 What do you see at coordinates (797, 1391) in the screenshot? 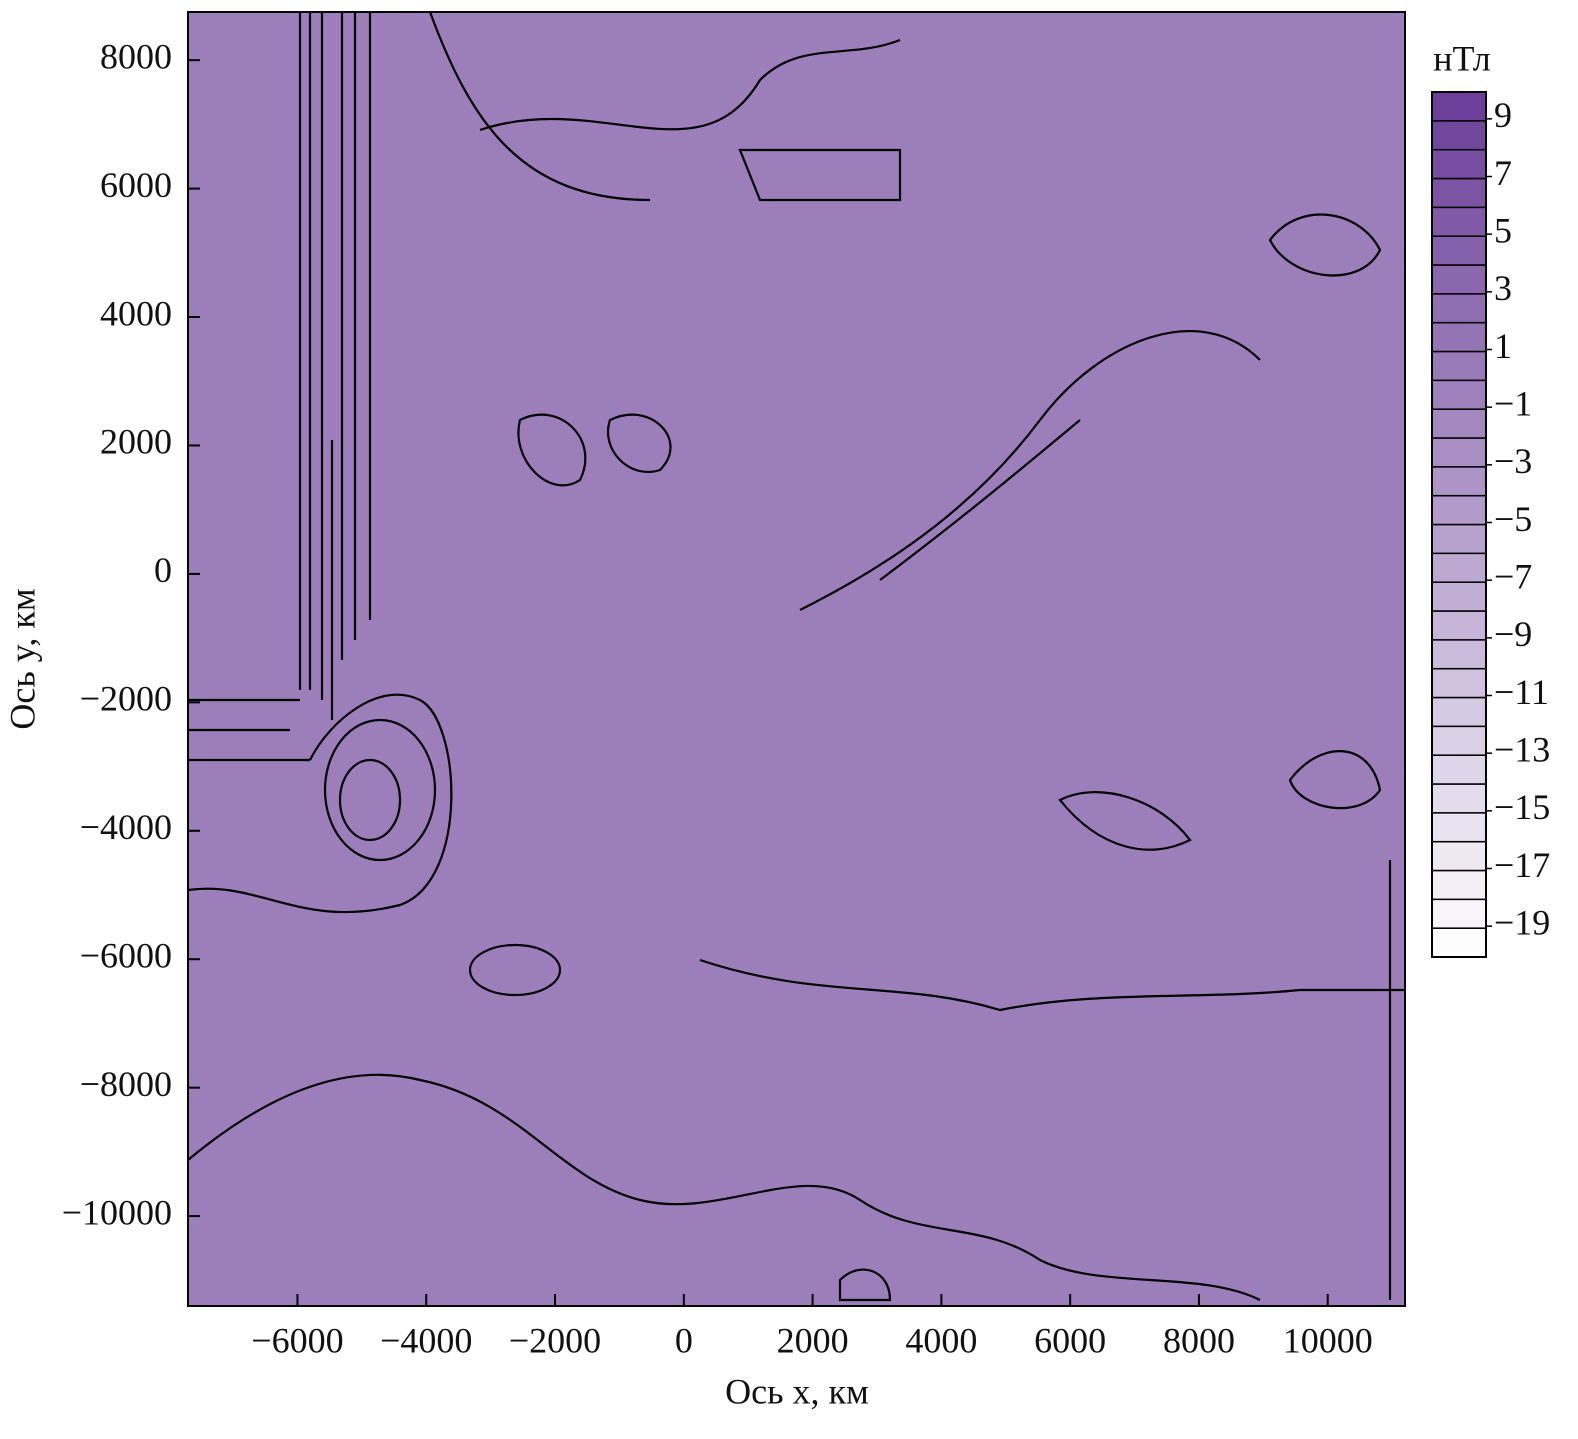
I see `x-axis-label: Ось x, км` at bounding box center [797, 1391].